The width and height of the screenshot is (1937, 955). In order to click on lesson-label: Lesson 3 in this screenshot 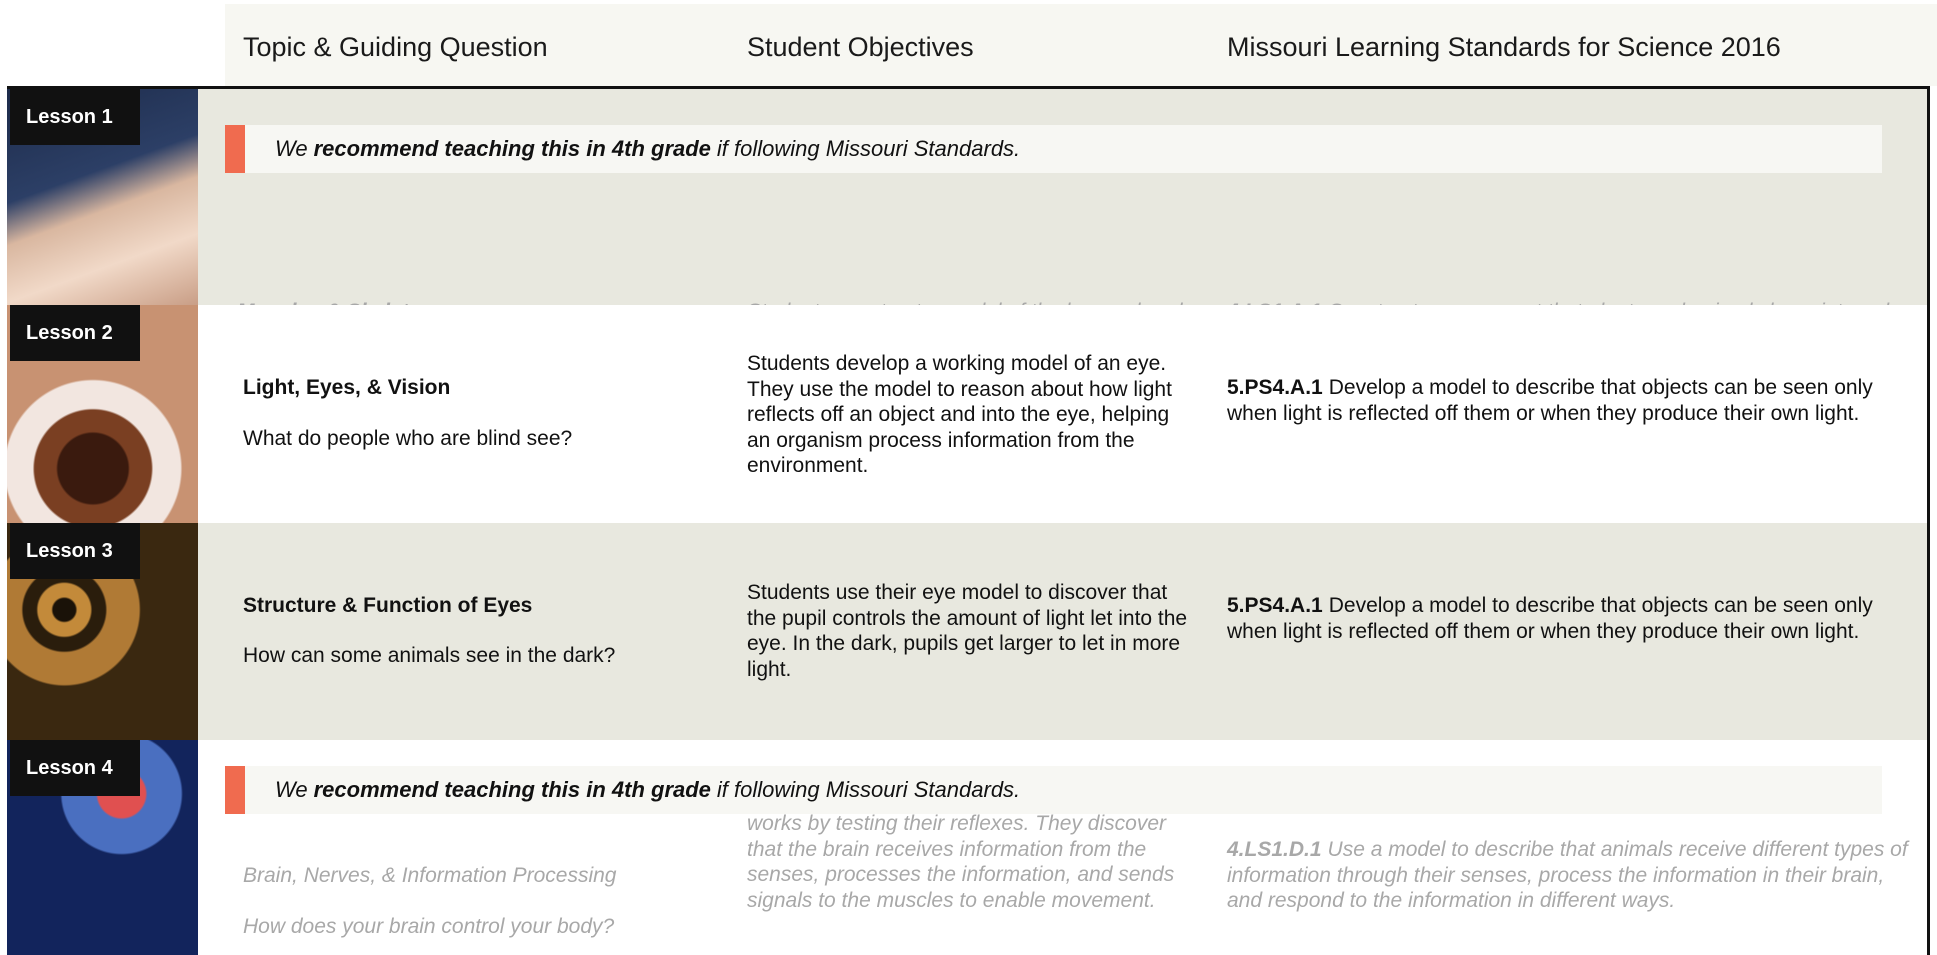, I will do `click(75, 551)`.